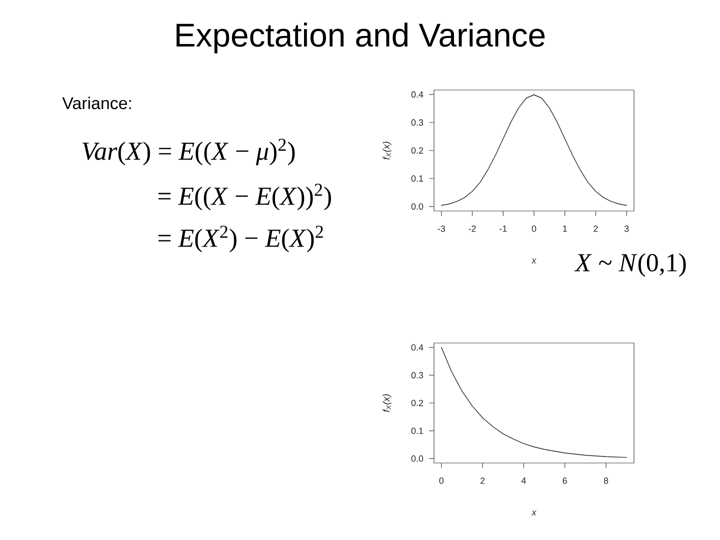 This screenshot has width=720, height=540. I want to click on x-tick-label: 6, so click(564, 481).